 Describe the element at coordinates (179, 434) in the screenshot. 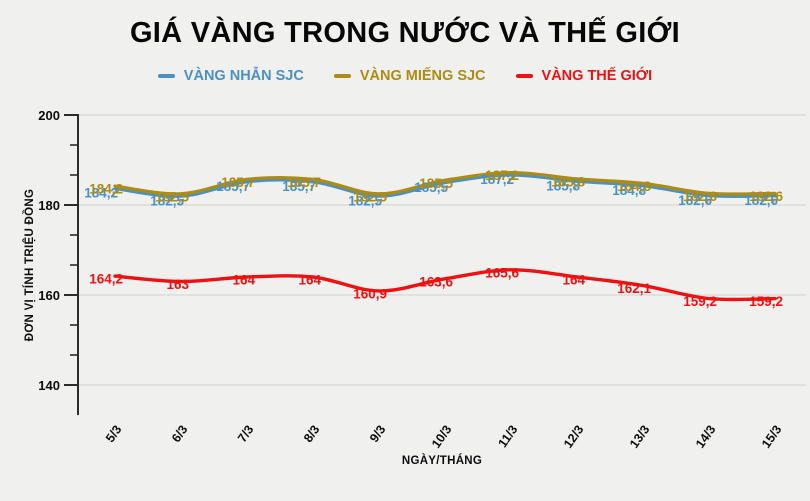

I see `x-tick-label: 6/3` at that location.